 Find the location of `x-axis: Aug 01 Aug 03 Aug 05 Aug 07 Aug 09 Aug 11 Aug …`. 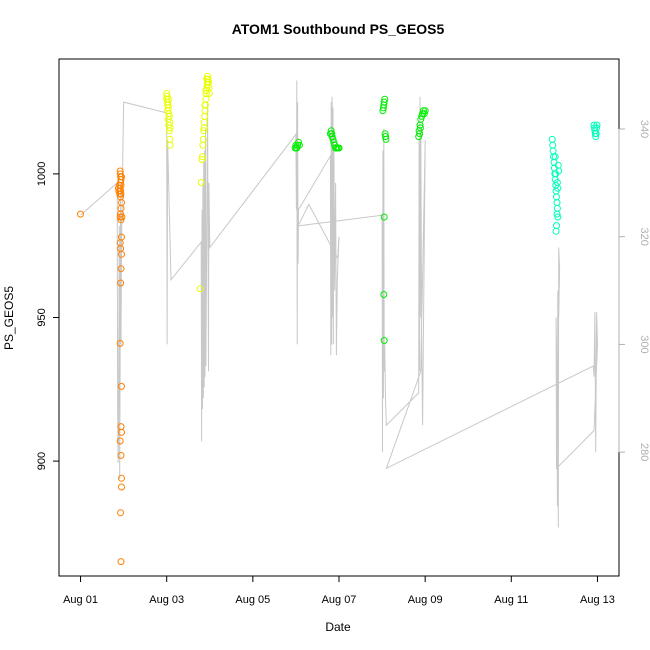

x-axis: Aug 01 Aug 03 Aug 05 Aug 07 Aug 09 Aug 11 Aug … is located at coordinates (339, 590).